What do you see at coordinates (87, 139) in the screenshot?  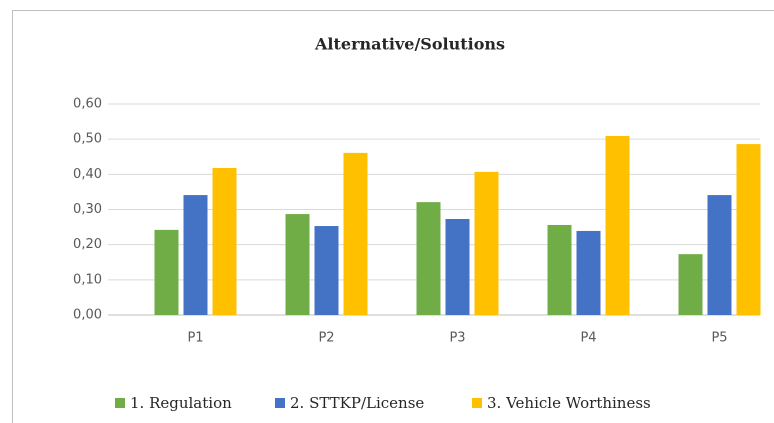 I see `y-tick-label: 0,50` at bounding box center [87, 139].